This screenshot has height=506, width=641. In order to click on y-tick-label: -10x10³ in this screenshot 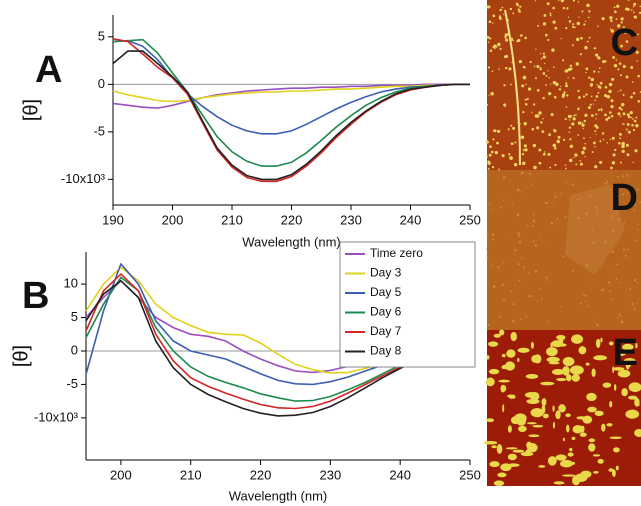, I will do `click(83, 178)`.